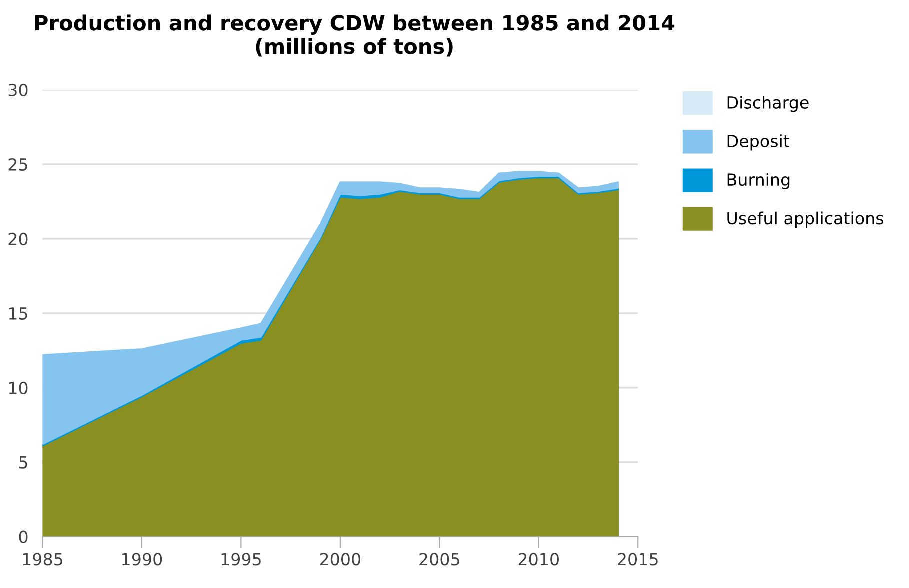 The height and width of the screenshot is (588, 909). Describe the element at coordinates (18, 314) in the screenshot. I see `y-tick-label: 15` at that location.